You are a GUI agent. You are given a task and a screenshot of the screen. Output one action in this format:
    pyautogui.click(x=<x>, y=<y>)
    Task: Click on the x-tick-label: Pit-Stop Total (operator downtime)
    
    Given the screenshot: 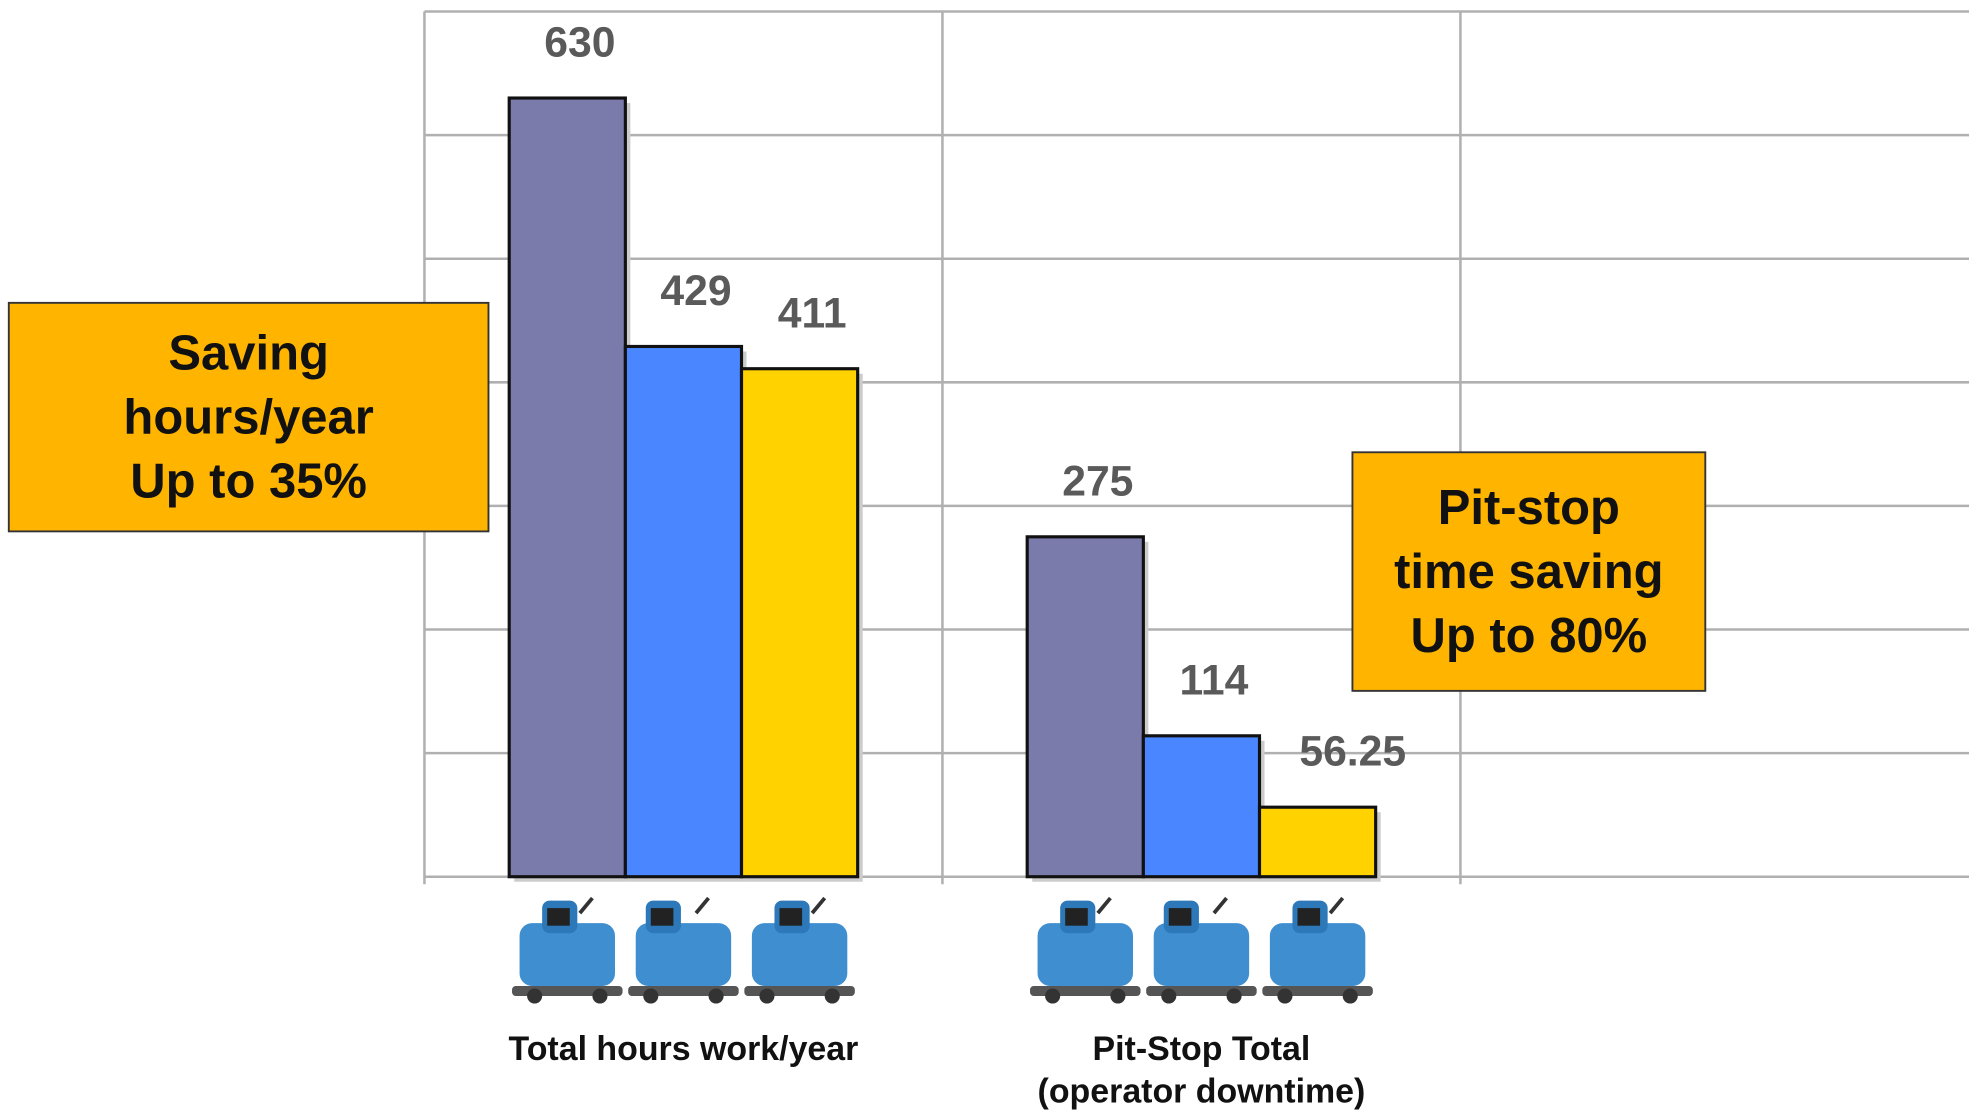 What is the action you would take?
    pyautogui.click(x=1201, y=1070)
    